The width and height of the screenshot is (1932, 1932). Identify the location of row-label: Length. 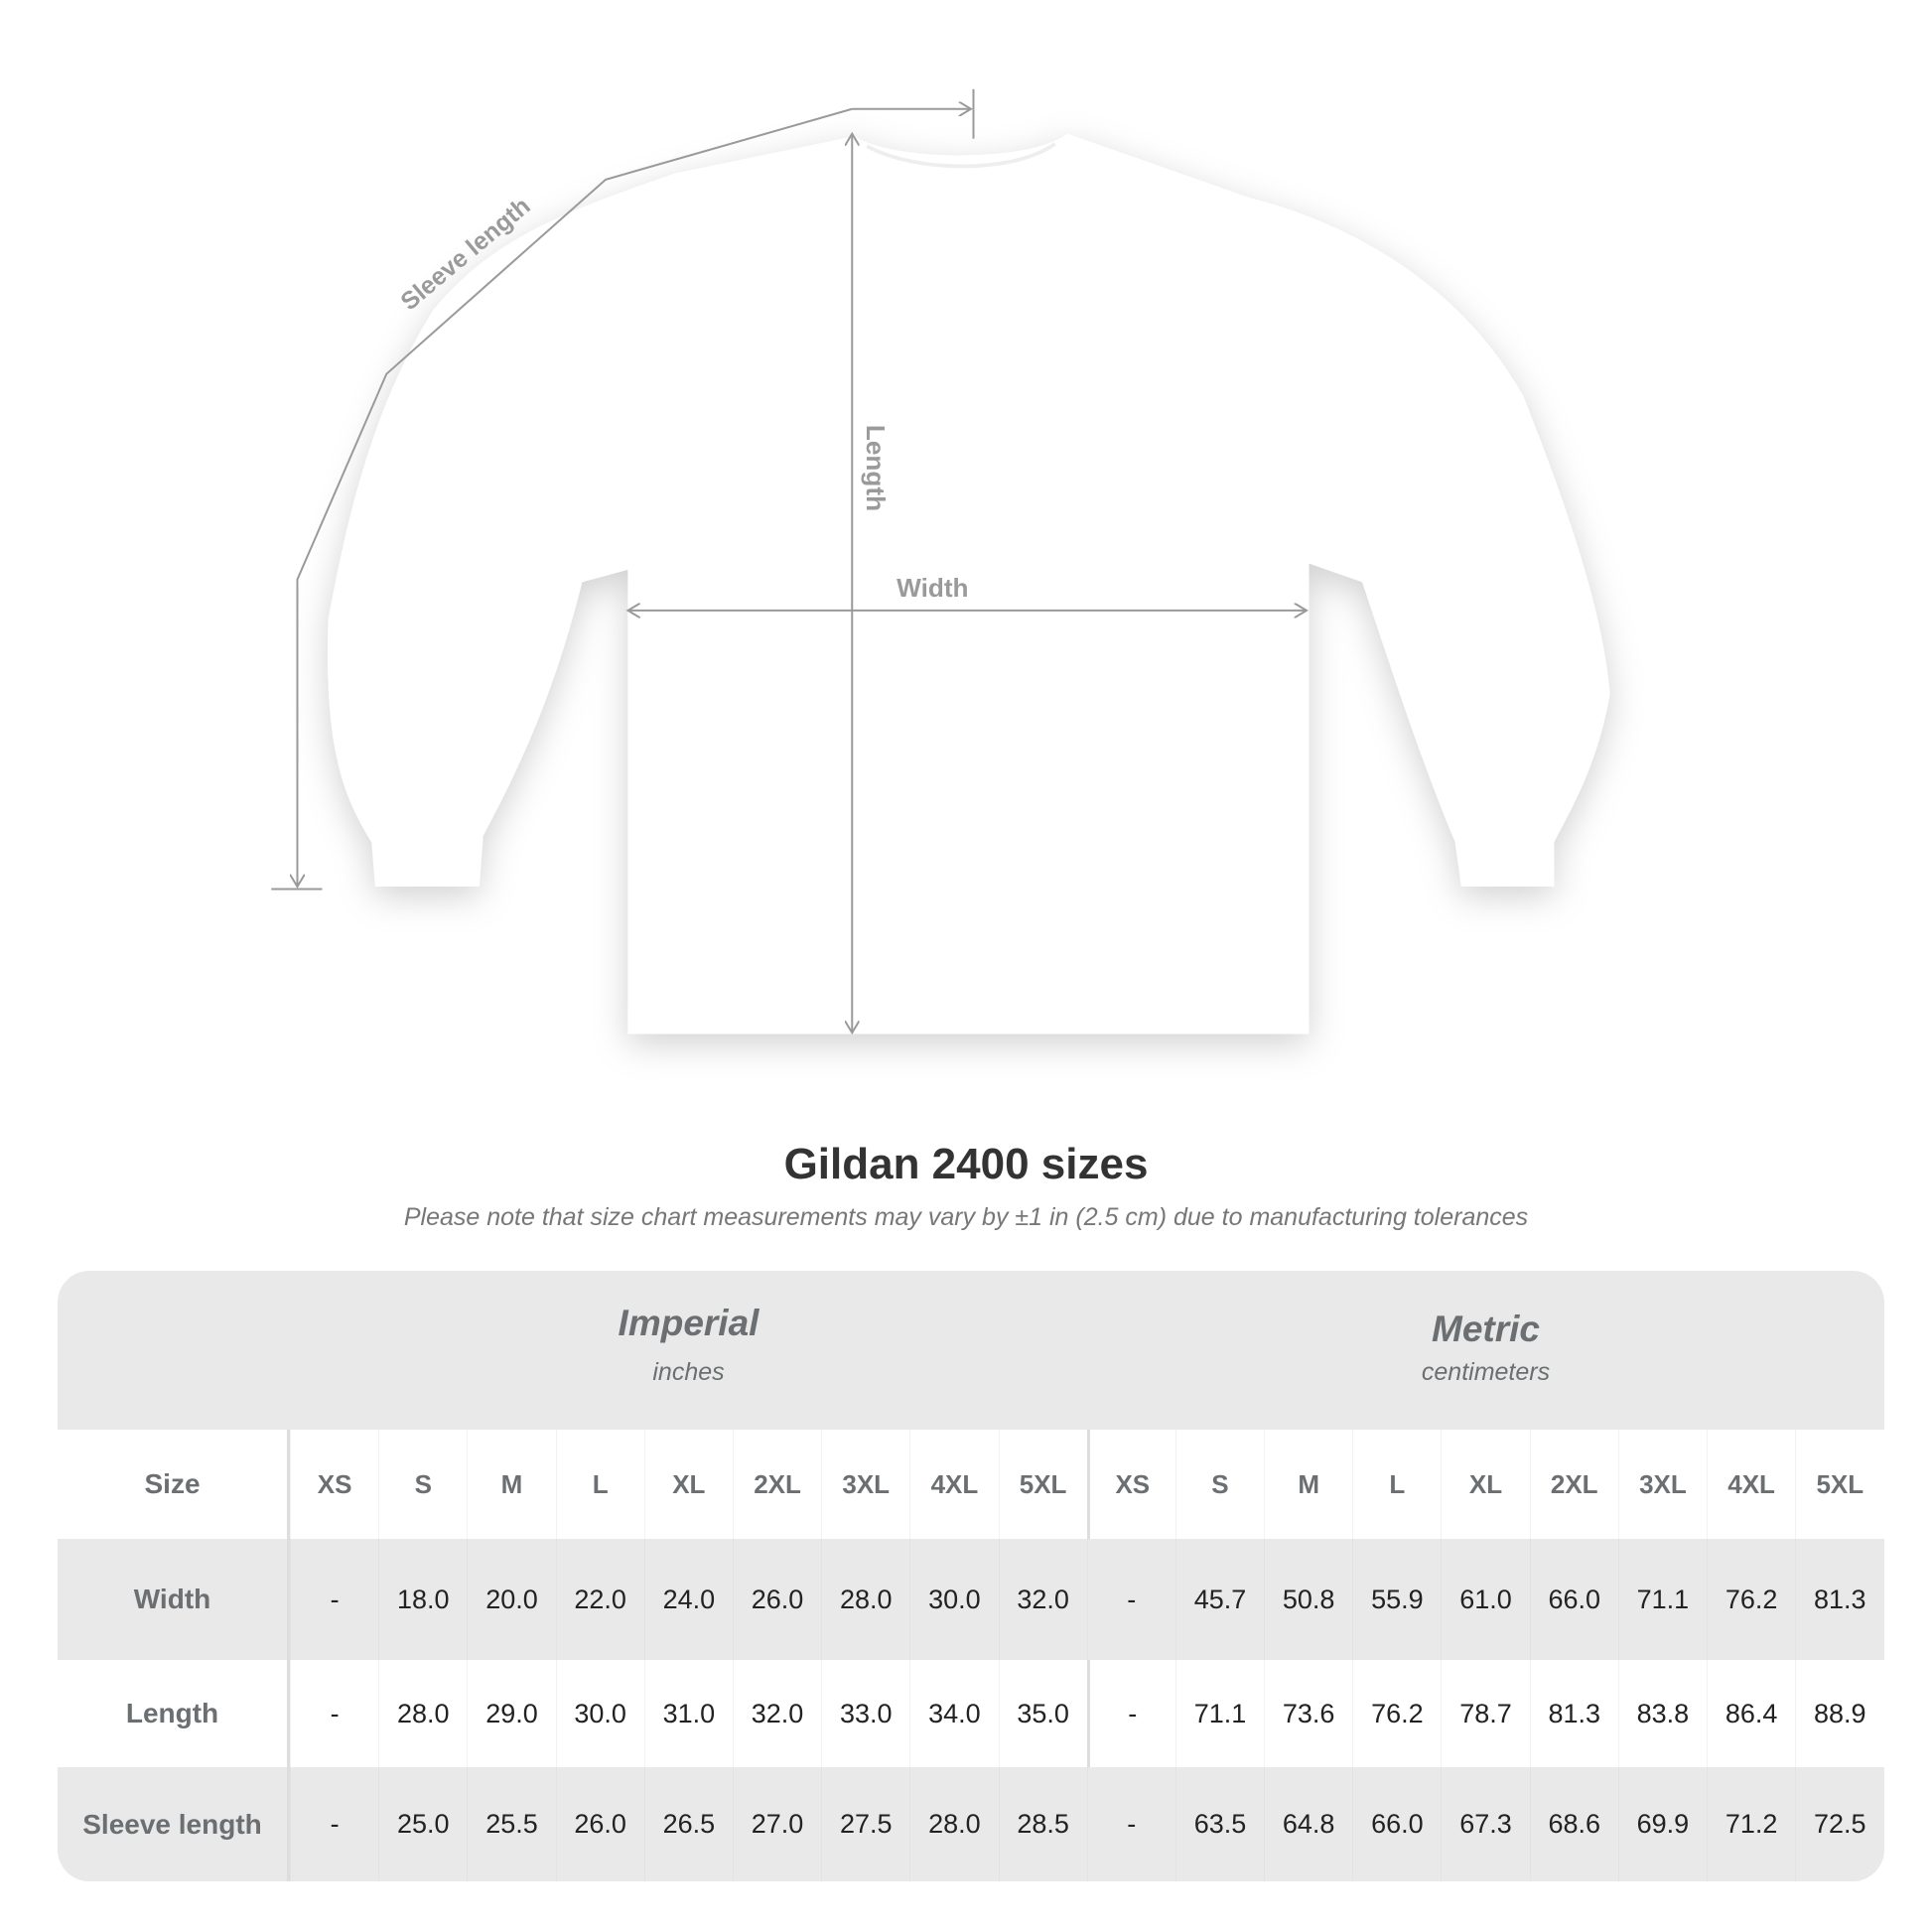
(174, 1714).